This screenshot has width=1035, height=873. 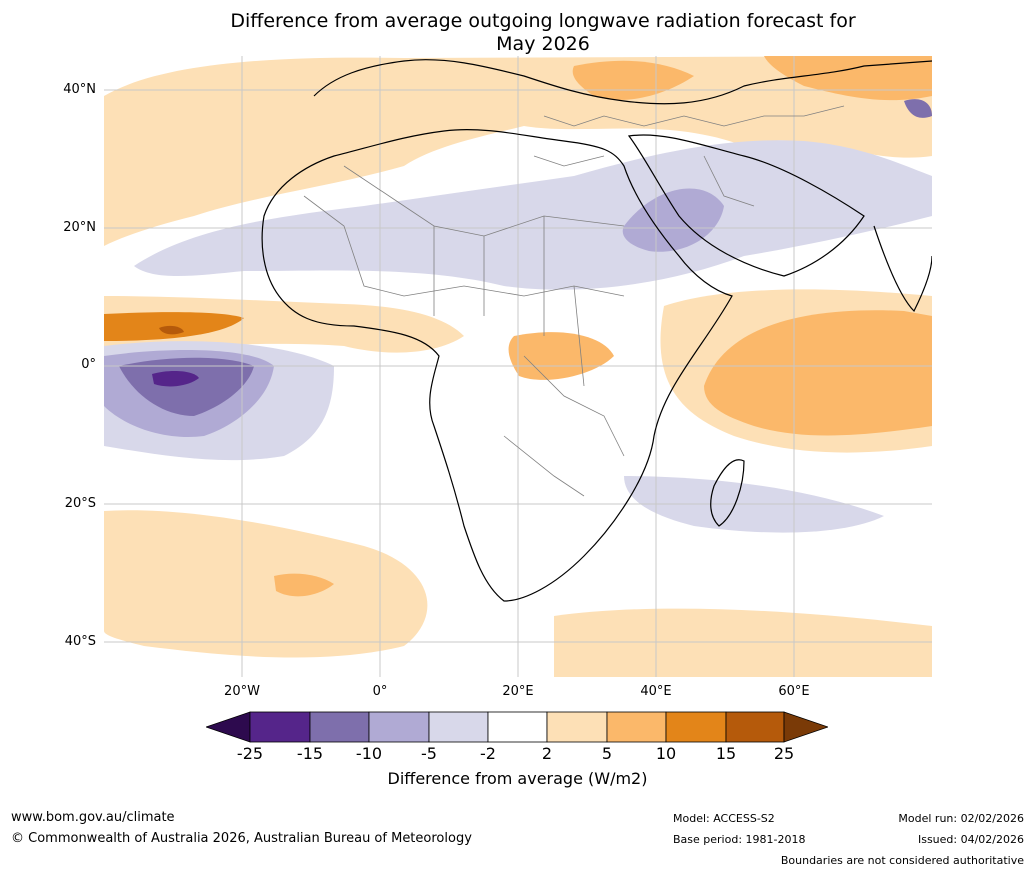 I want to click on lat-label-40n: 40°N, so click(x=79, y=89).